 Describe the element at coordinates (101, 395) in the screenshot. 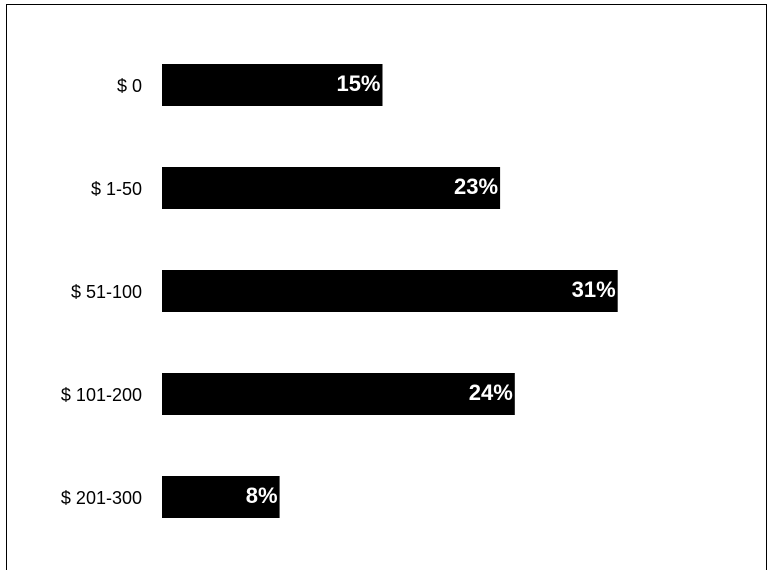

I see `category-label: $ 101-200` at that location.